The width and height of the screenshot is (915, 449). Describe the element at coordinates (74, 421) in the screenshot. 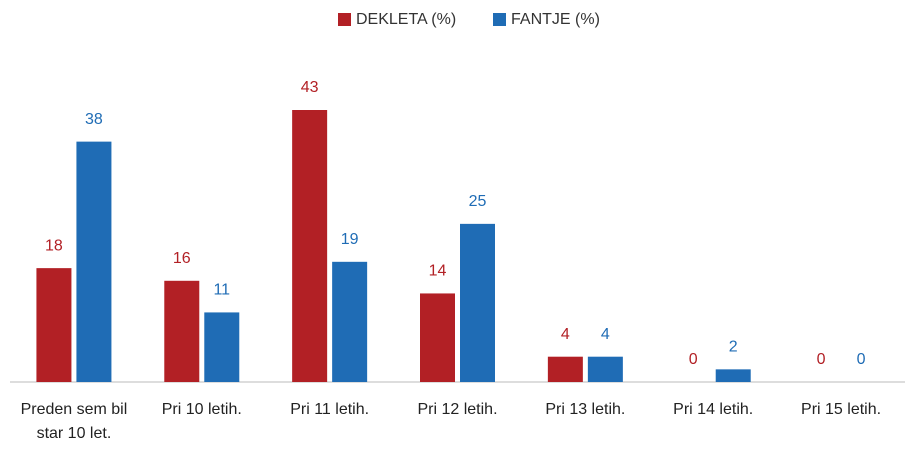

I see `x-tick-label: Preden sem bil star 10 let.` at that location.